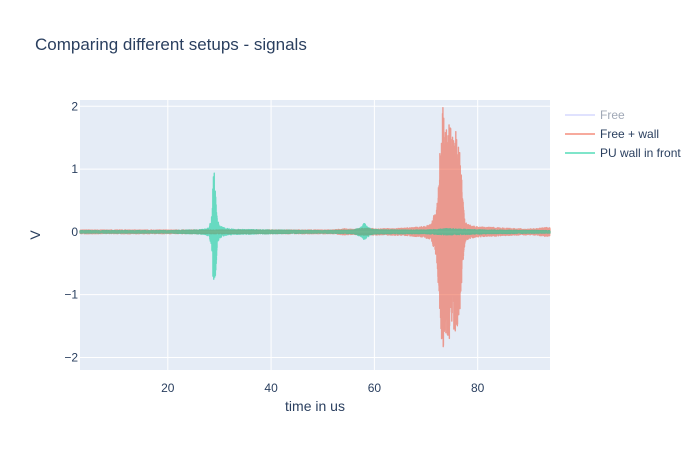  I want to click on x-tick-label: 20, so click(168, 388).